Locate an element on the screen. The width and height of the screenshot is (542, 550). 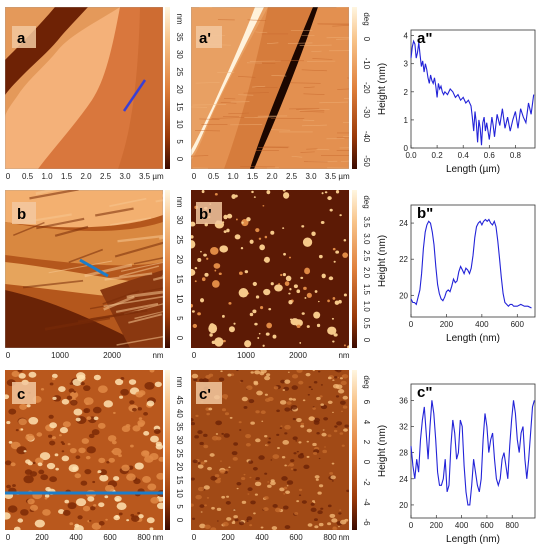
x-tick-label: 0.5 is located at coordinates (28, 176).